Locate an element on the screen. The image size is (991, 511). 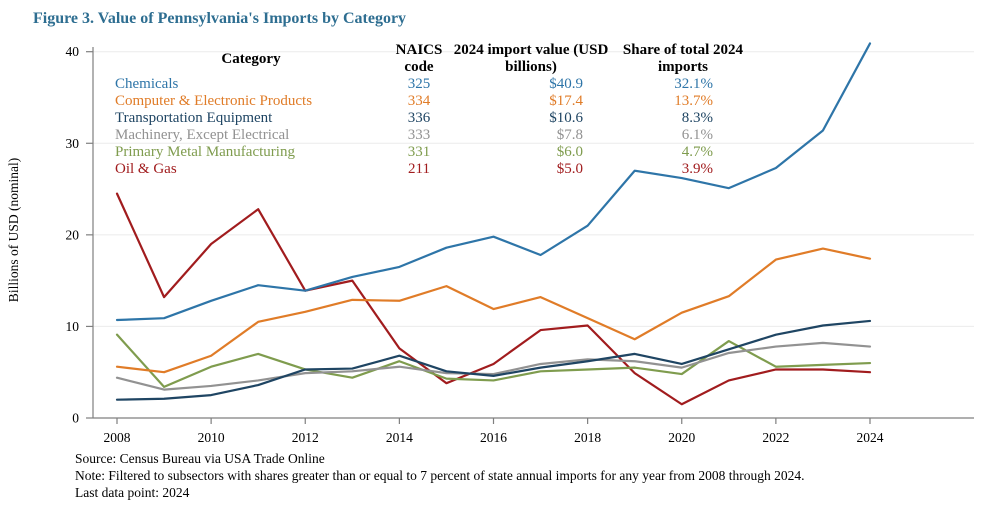
legend-share: 6.1% is located at coordinates (697, 135).